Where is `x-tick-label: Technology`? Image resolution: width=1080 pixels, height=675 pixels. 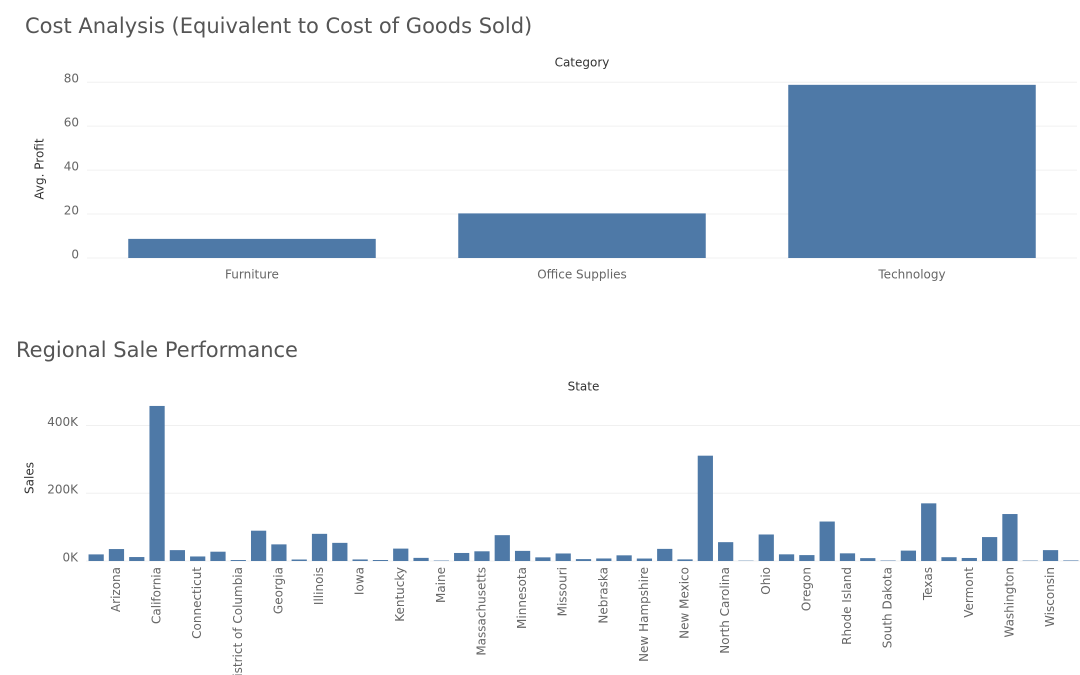
x-tick-label: Technology is located at coordinates (911, 275).